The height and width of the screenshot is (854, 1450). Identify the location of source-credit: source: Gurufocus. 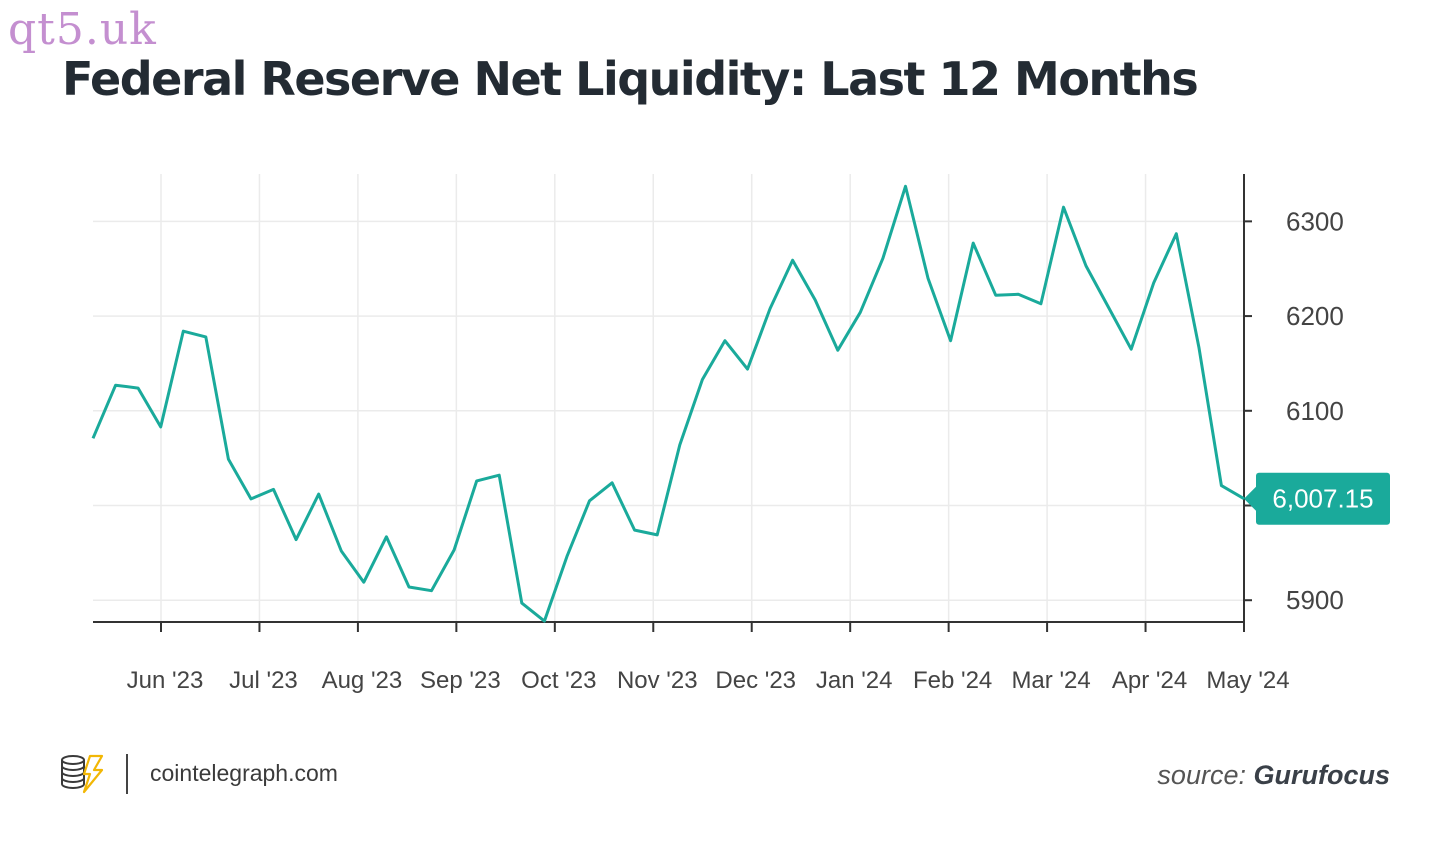
(1273, 775).